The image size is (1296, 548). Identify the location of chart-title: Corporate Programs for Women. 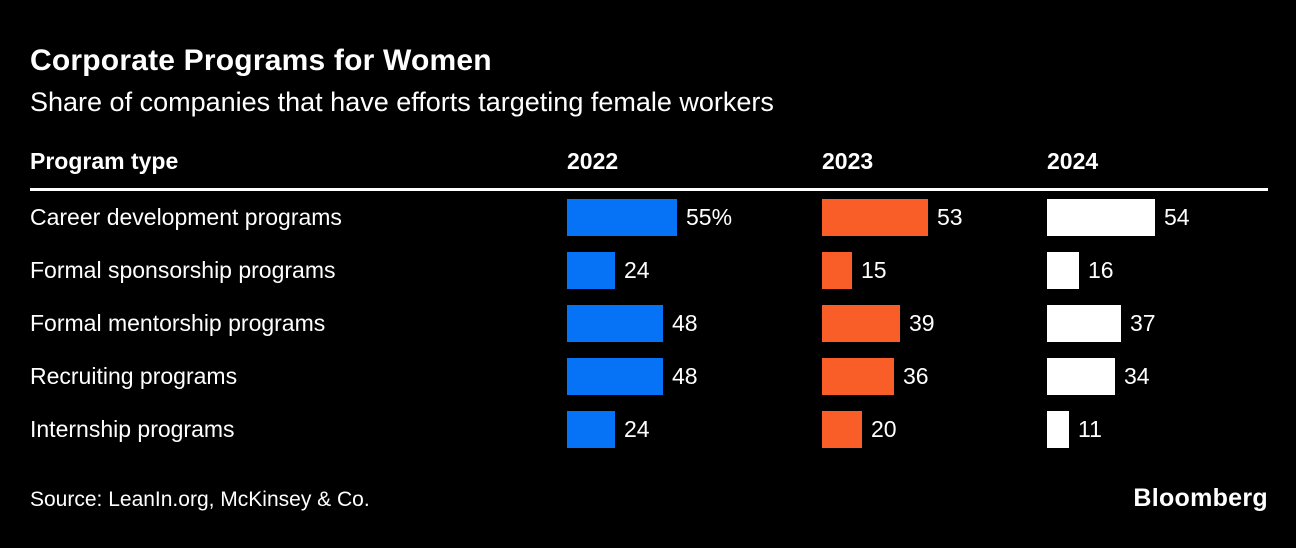
(261, 60).